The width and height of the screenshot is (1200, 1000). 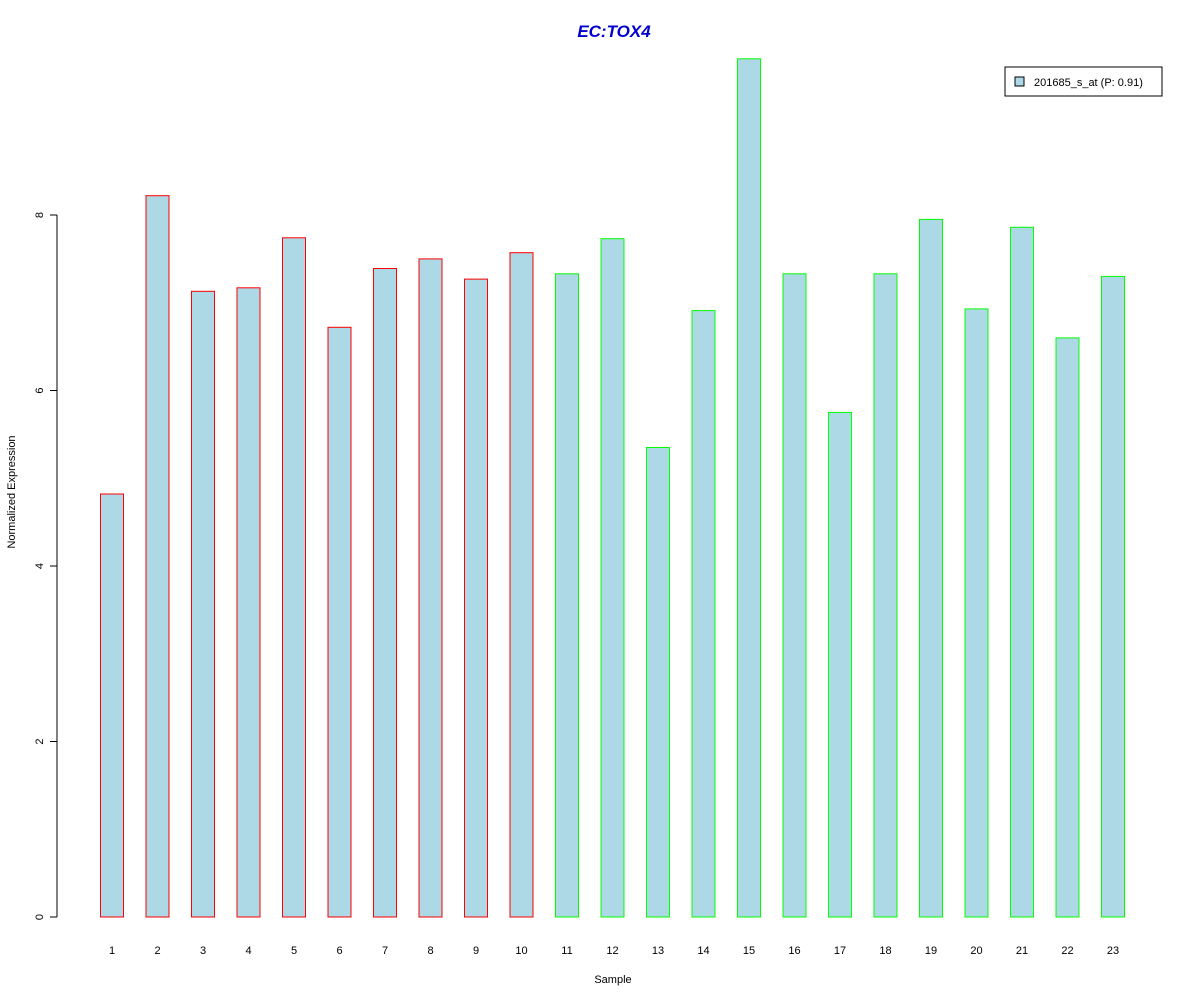 I want to click on y-tick-label: 4, so click(x=40, y=566).